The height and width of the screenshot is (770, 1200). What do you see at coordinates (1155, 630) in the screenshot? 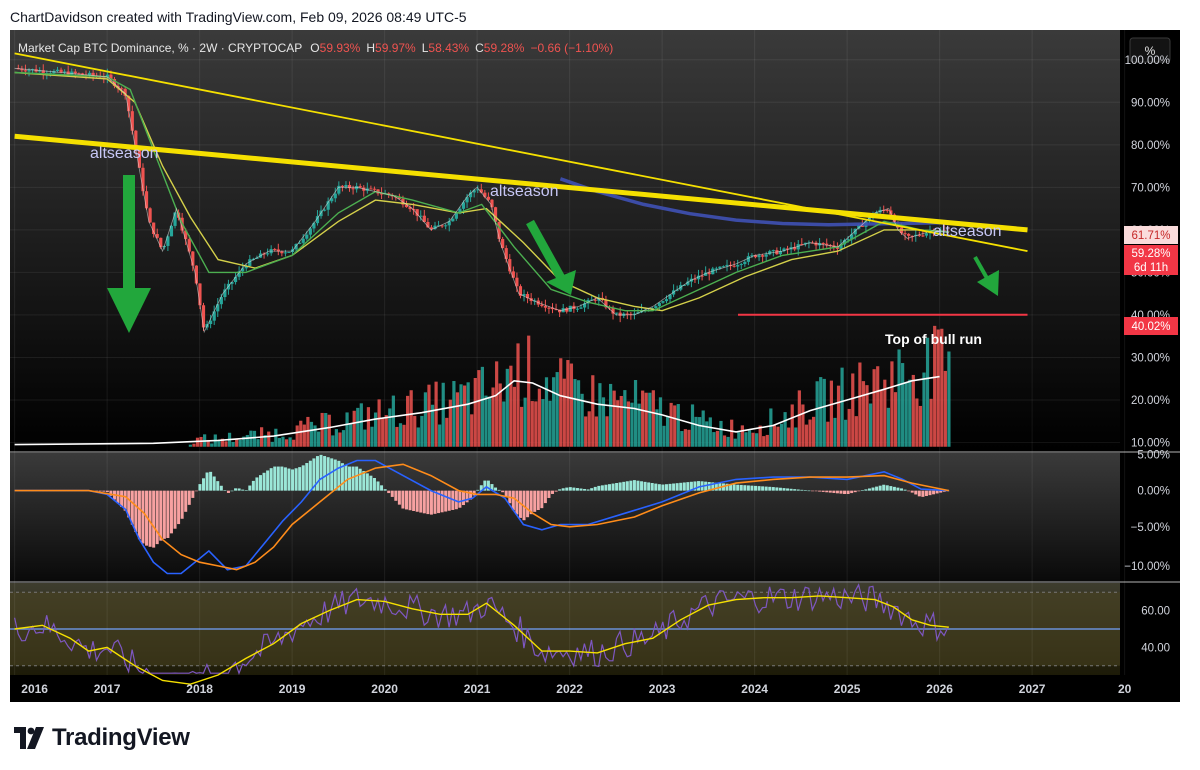
I see `rsi-price-scale: 60.00 40.00` at bounding box center [1155, 630].